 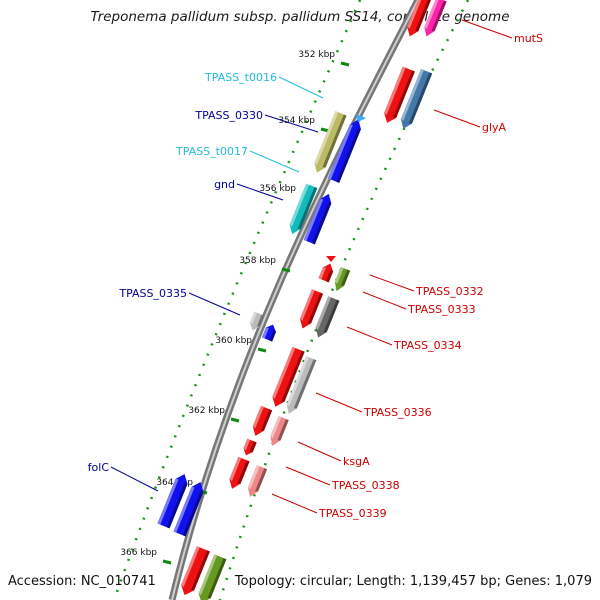 What do you see at coordinates (256, 322) in the screenshot?
I see `gene-TPASS_0335-grey` at bounding box center [256, 322].